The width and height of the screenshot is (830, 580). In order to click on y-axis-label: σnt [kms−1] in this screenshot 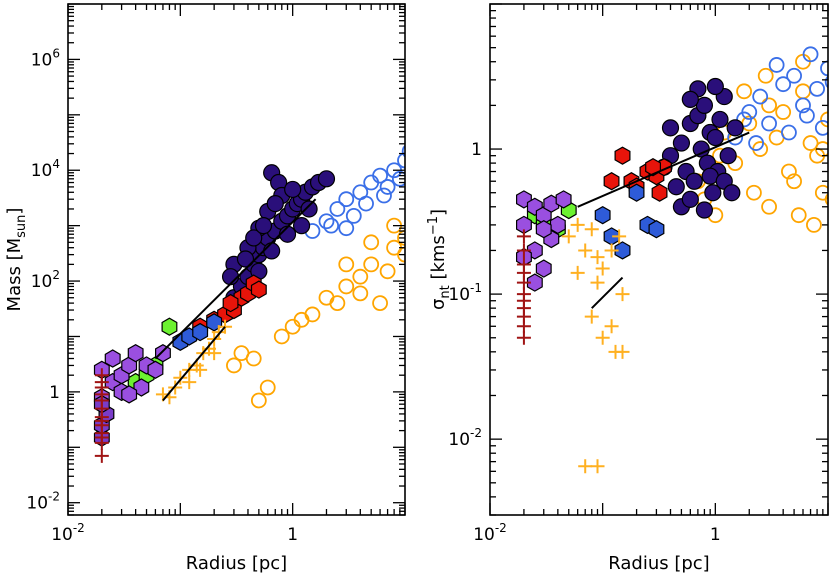, I will do `click(439, 259)`.